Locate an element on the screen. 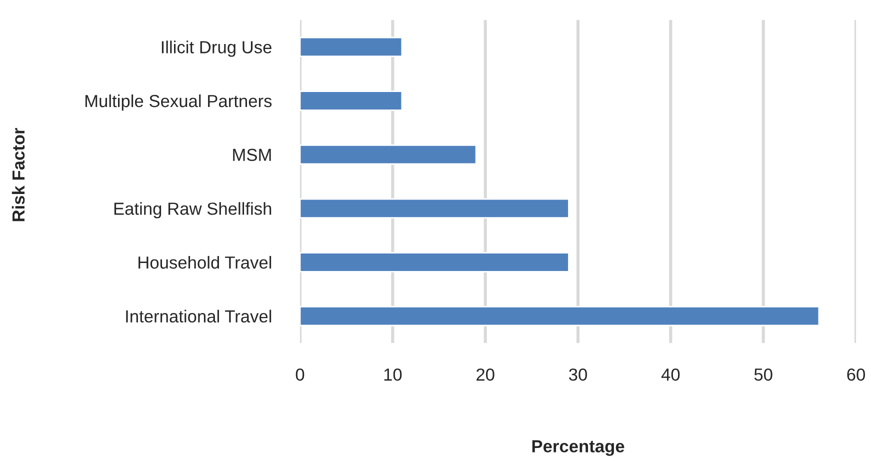 This screenshot has height=461, width=871. x-tick-label: 20 is located at coordinates (485, 374).